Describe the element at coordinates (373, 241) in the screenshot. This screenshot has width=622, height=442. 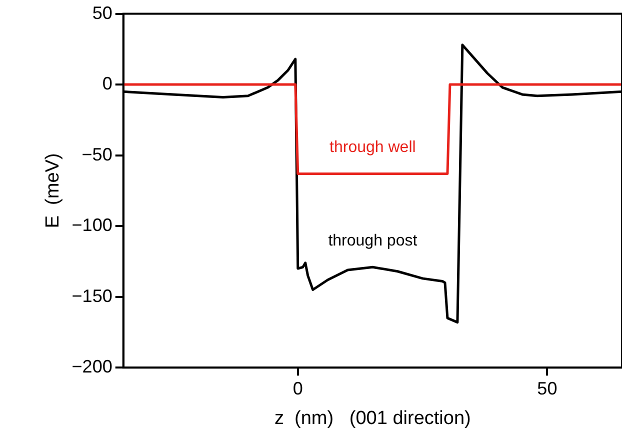
I see `annotation: through post` at that location.